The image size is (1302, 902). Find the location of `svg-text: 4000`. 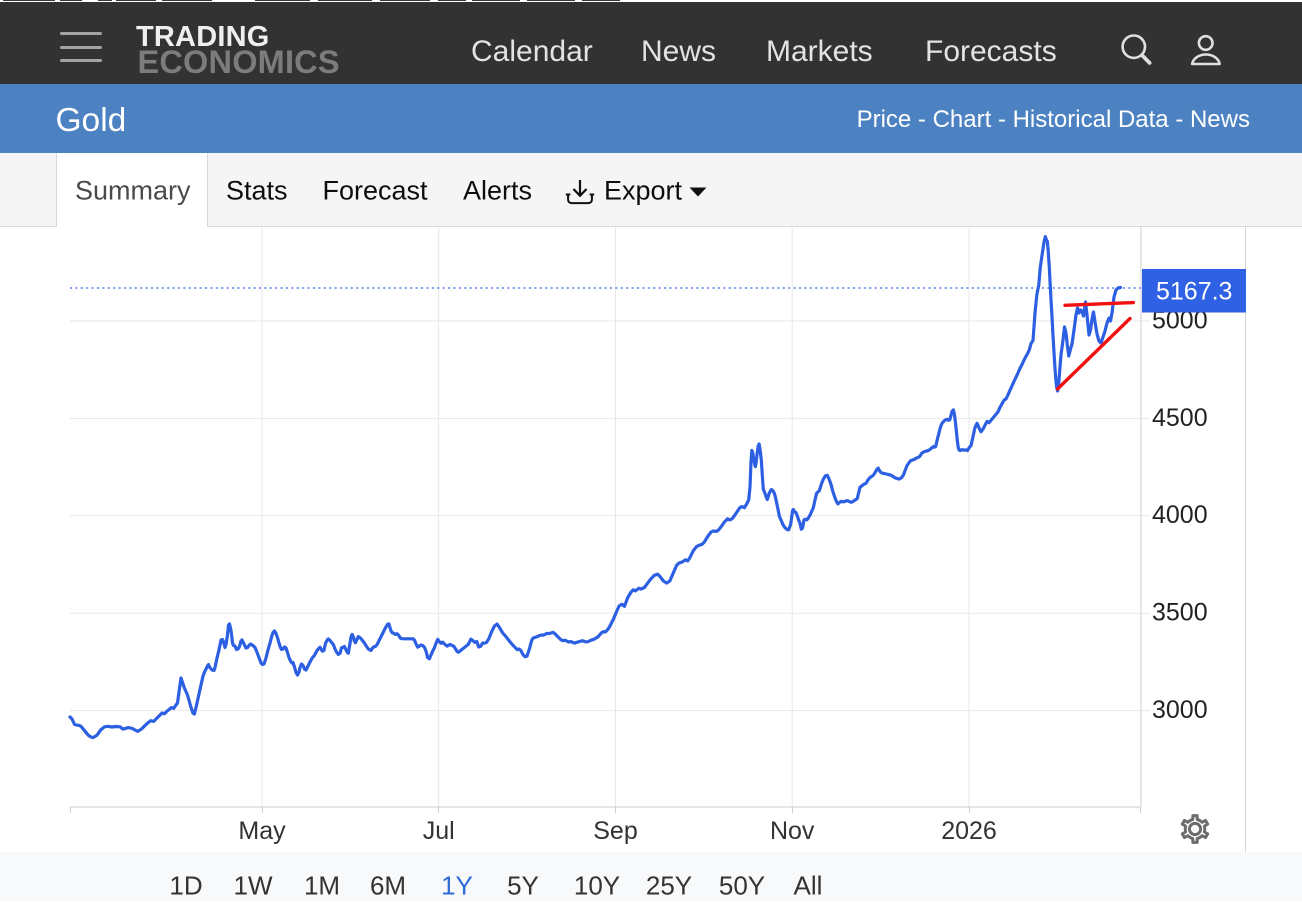

svg-text: 4000 is located at coordinates (1180, 515).